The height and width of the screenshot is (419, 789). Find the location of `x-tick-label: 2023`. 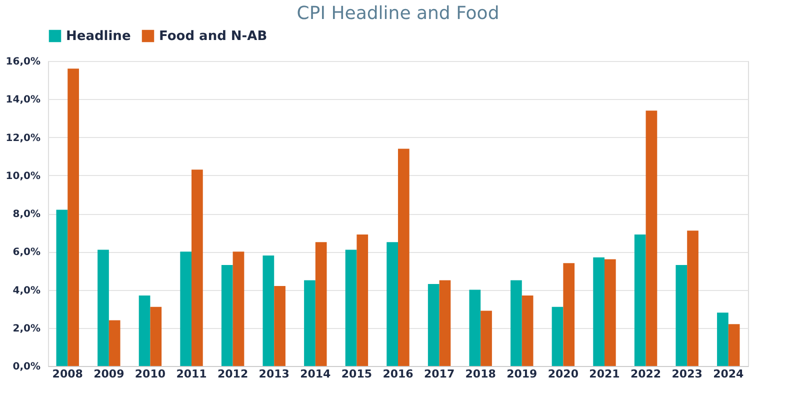

x-tick-label: 2023 is located at coordinates (687, 374).